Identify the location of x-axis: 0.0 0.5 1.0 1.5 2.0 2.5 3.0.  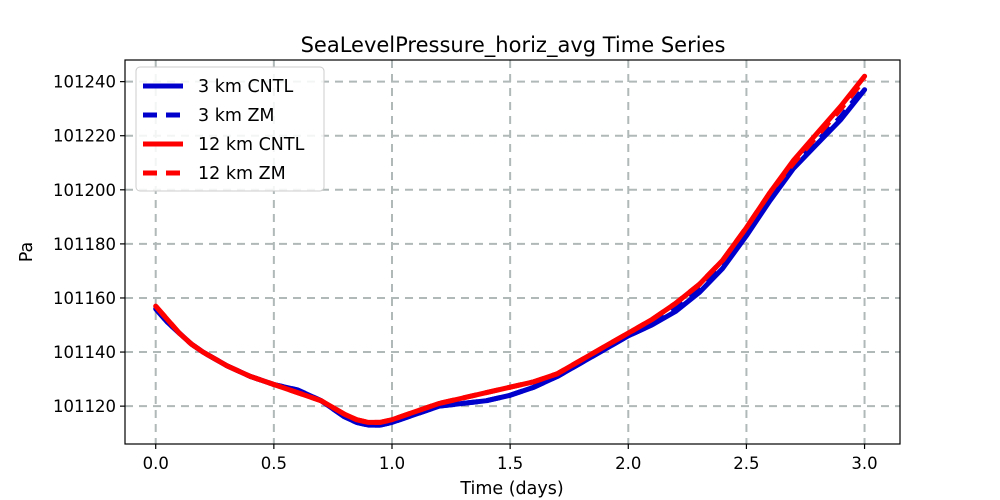
(510, 458).